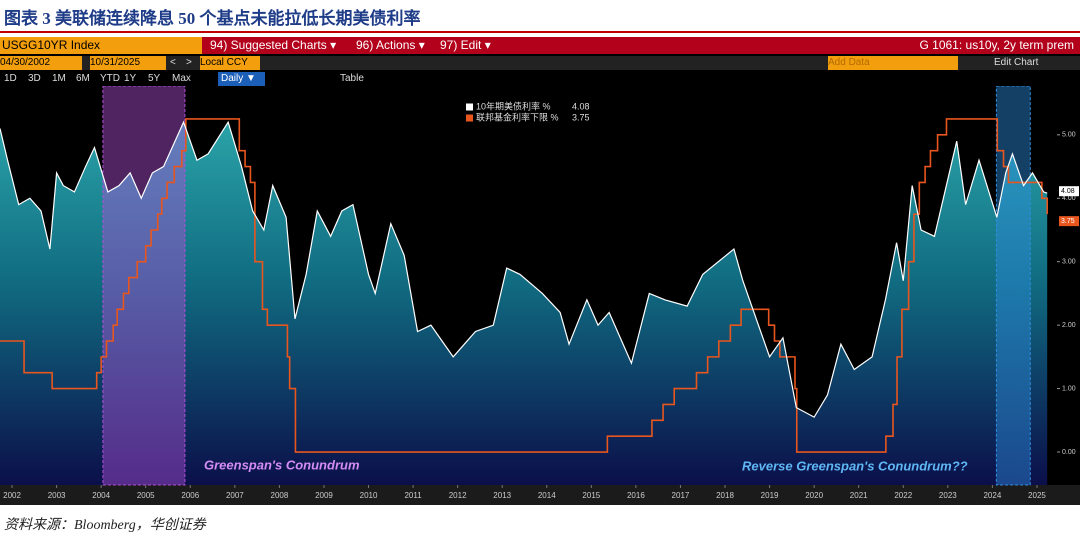  What do you see at coordinates (540, 45) in the screenshot?
I see `menu-bar` at bounding box center [540, 45].